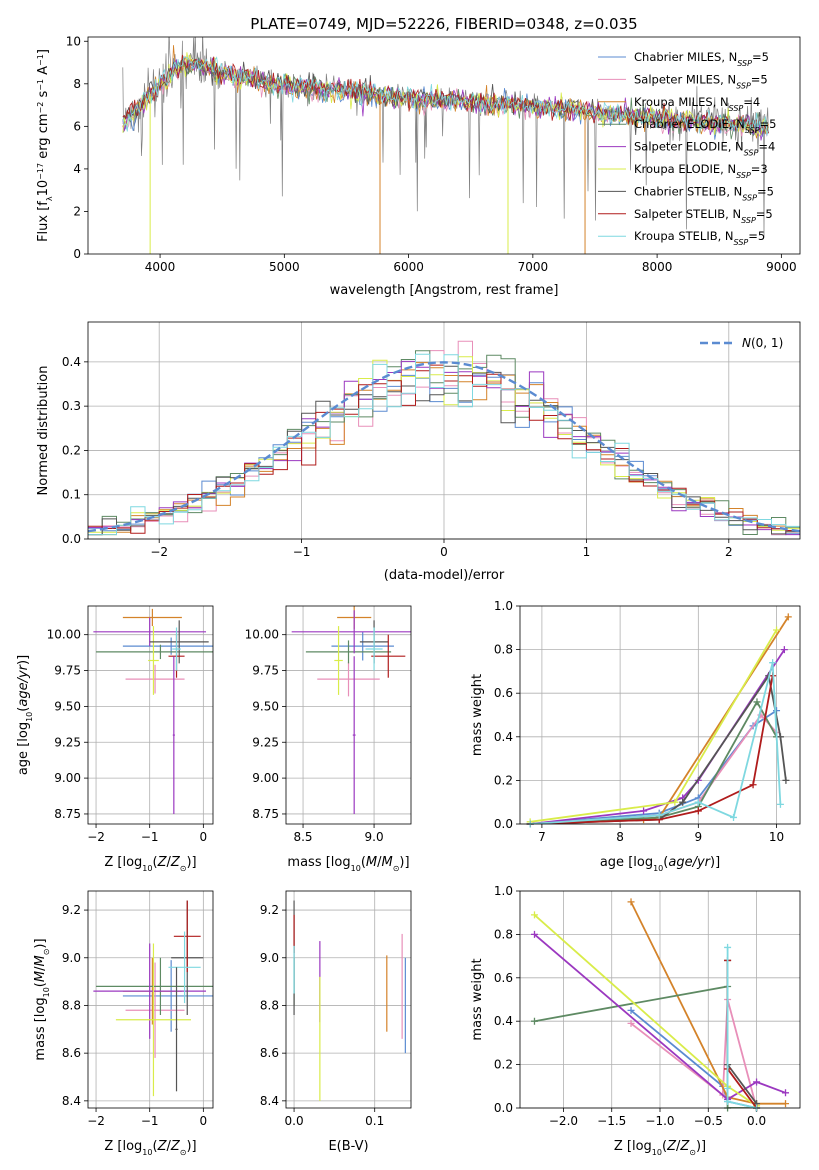  Describe the element at coordinates (611, 1121) in the screenshot. I see `x-tick-label: −1.5` at that location.